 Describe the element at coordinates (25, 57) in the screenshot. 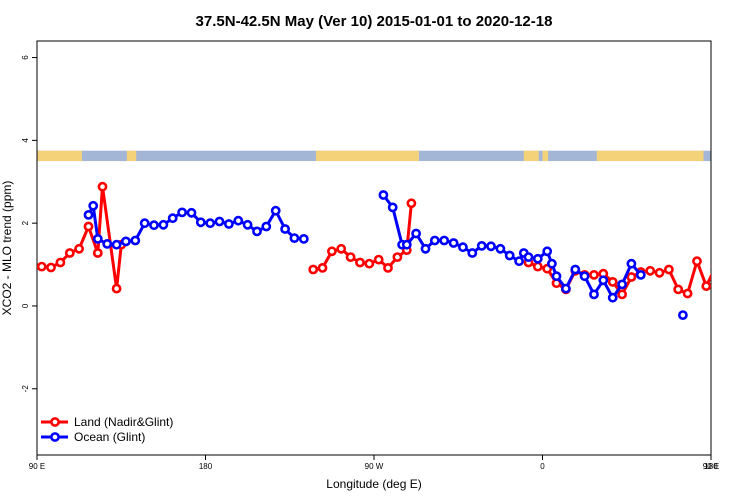

I see `y-tick-label-4: 6` at that location.